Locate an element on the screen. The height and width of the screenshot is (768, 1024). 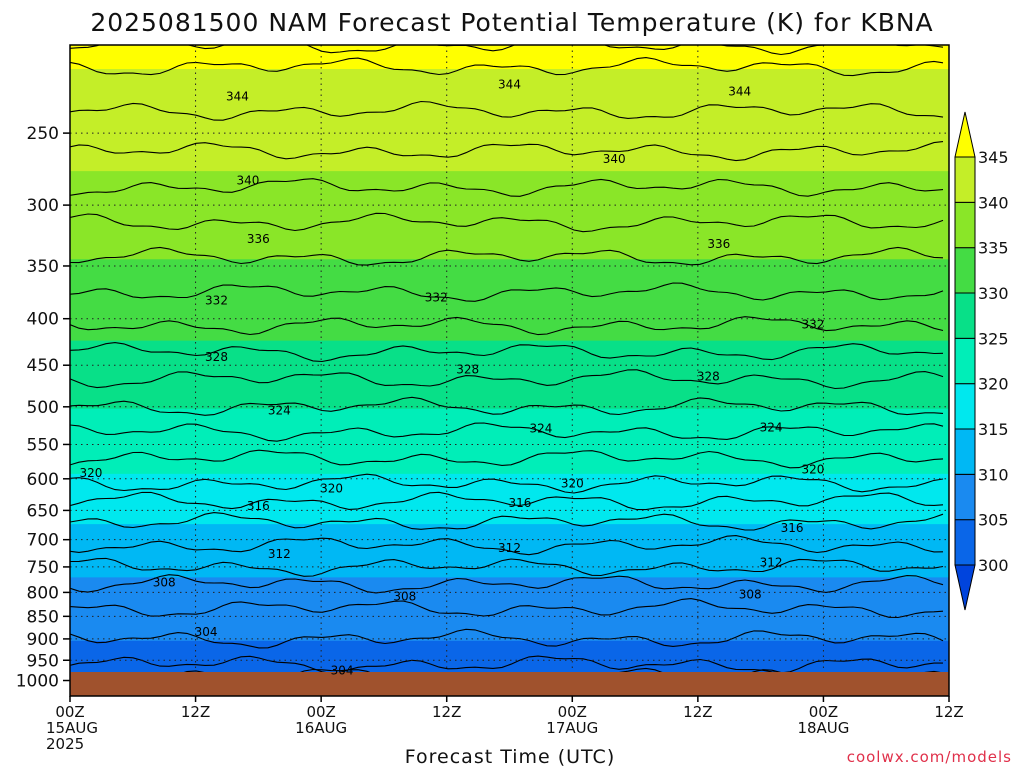
y-tick-label: 450 is located at coordinates (43, 366).